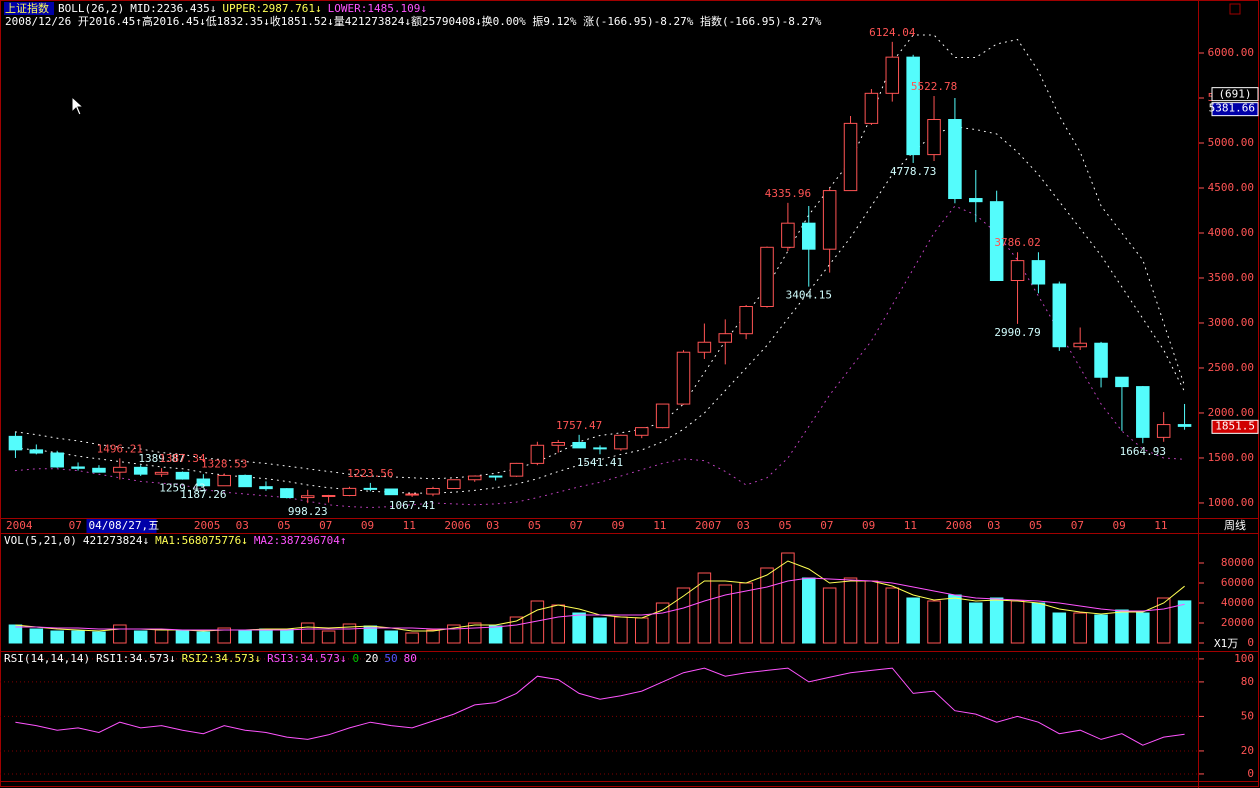 The width and height of the screenshot is (1260, 788). I want to click on y-tick-label: 20000, so click(1237, 622).